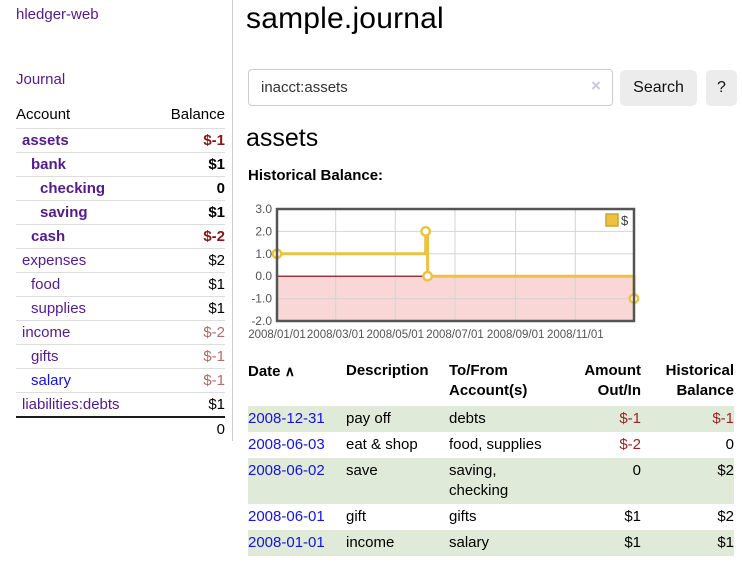 This screenshot has height=582, width=742. Describe the element at coordinates (64, 212) in the screenshot. I see `account-link-saving: saving` at that location.